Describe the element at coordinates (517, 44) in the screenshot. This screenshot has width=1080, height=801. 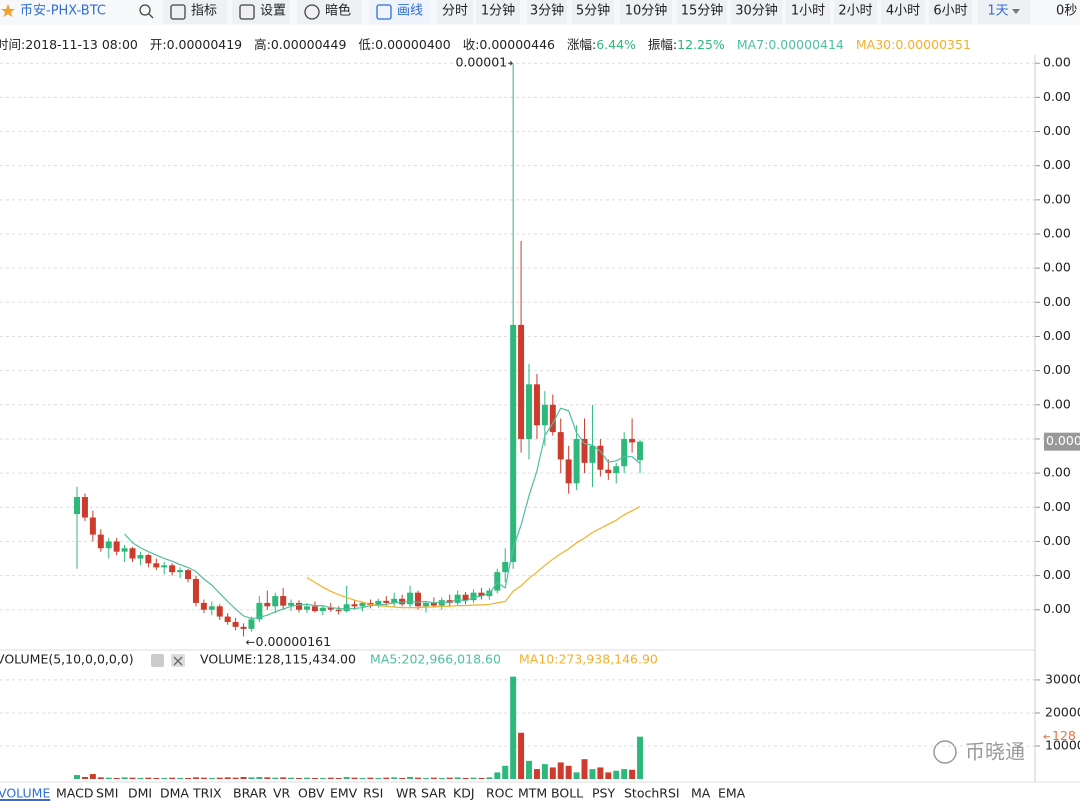
I see `info-value: 0.00000446` at that location.